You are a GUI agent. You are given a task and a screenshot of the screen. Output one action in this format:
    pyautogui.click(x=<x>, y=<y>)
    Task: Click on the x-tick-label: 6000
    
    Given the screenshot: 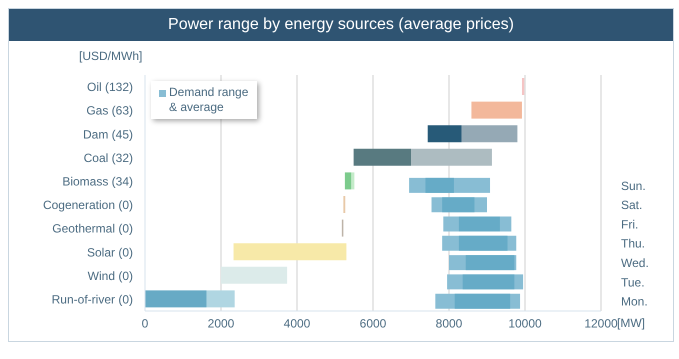 What is the action you would take?
    pyautogui.click(x=373, y=323)
    